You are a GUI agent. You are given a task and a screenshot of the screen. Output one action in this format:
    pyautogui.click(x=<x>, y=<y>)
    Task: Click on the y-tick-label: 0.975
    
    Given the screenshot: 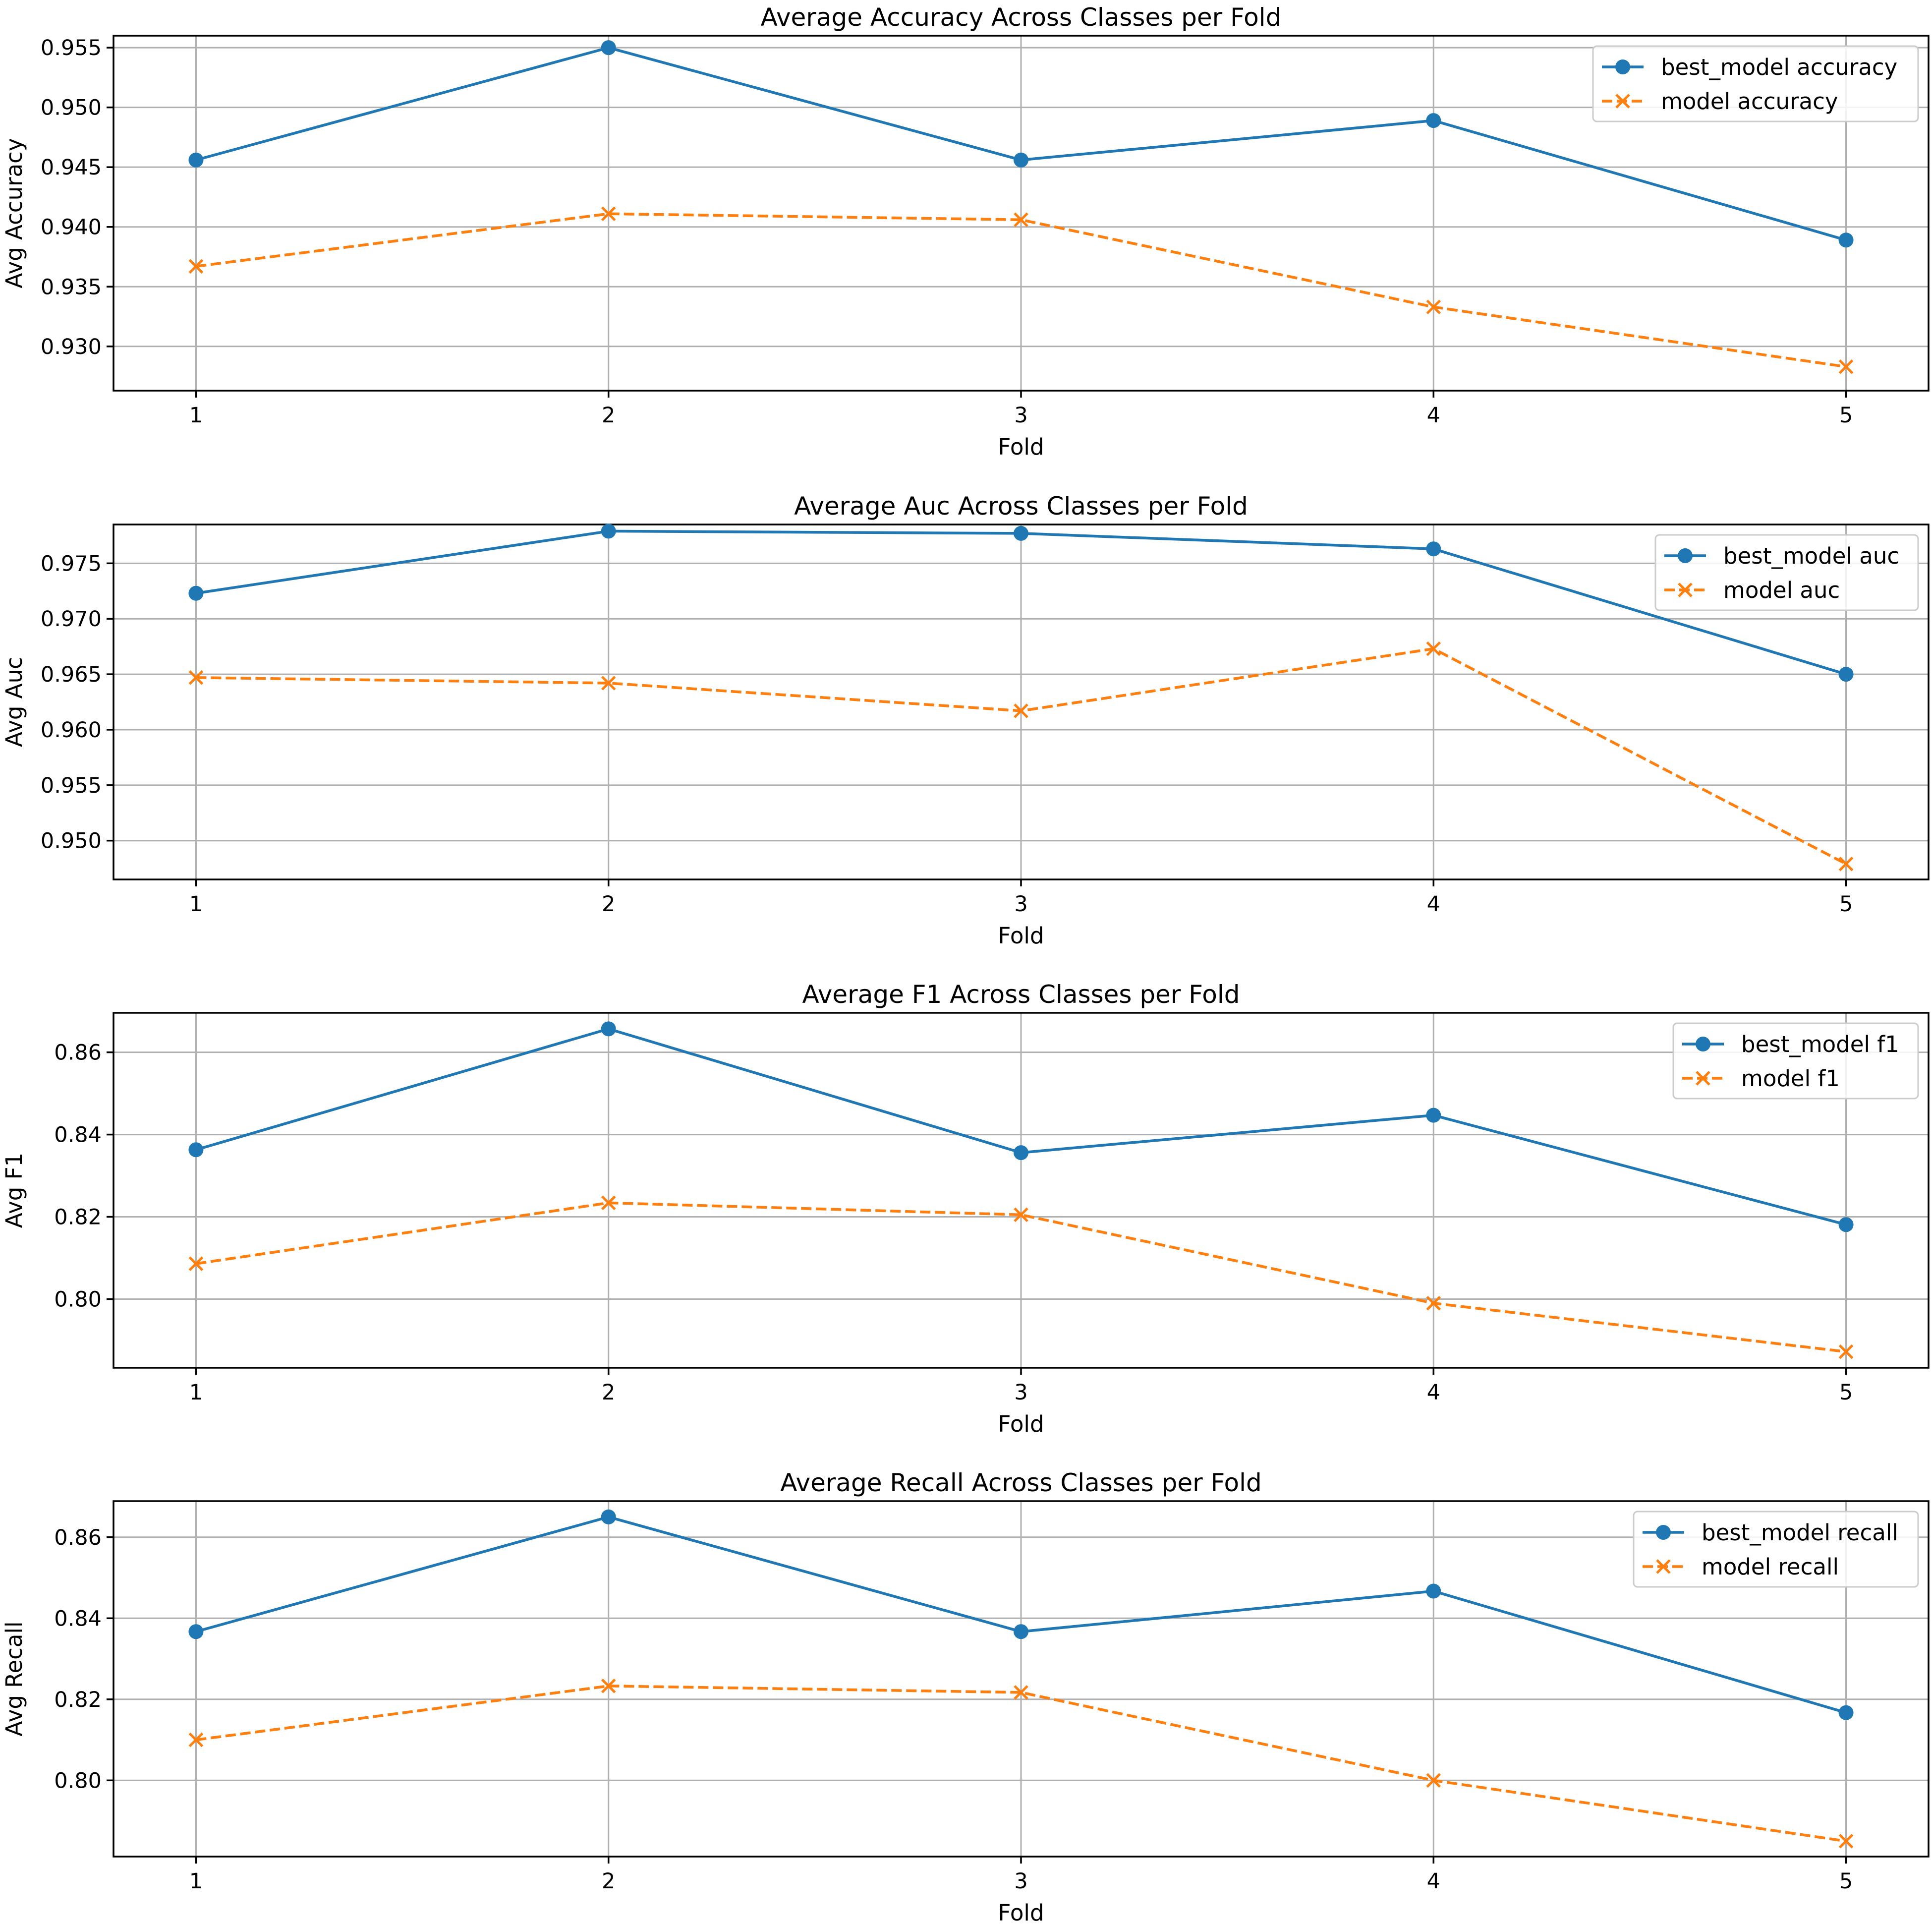 What is the action you would take?
    pyautogui.click(x=71, y=563)
    